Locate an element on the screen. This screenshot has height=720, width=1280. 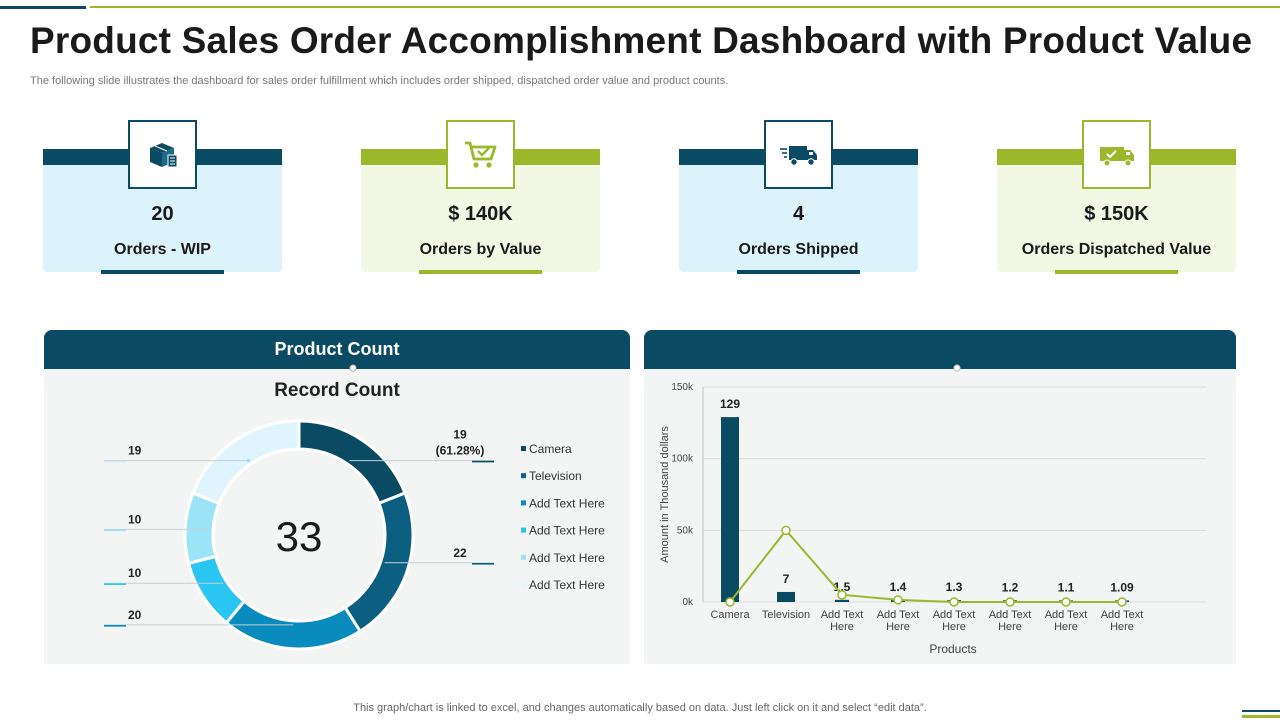
kpi-value: $ 150K is located at coordinates (1116, 214).